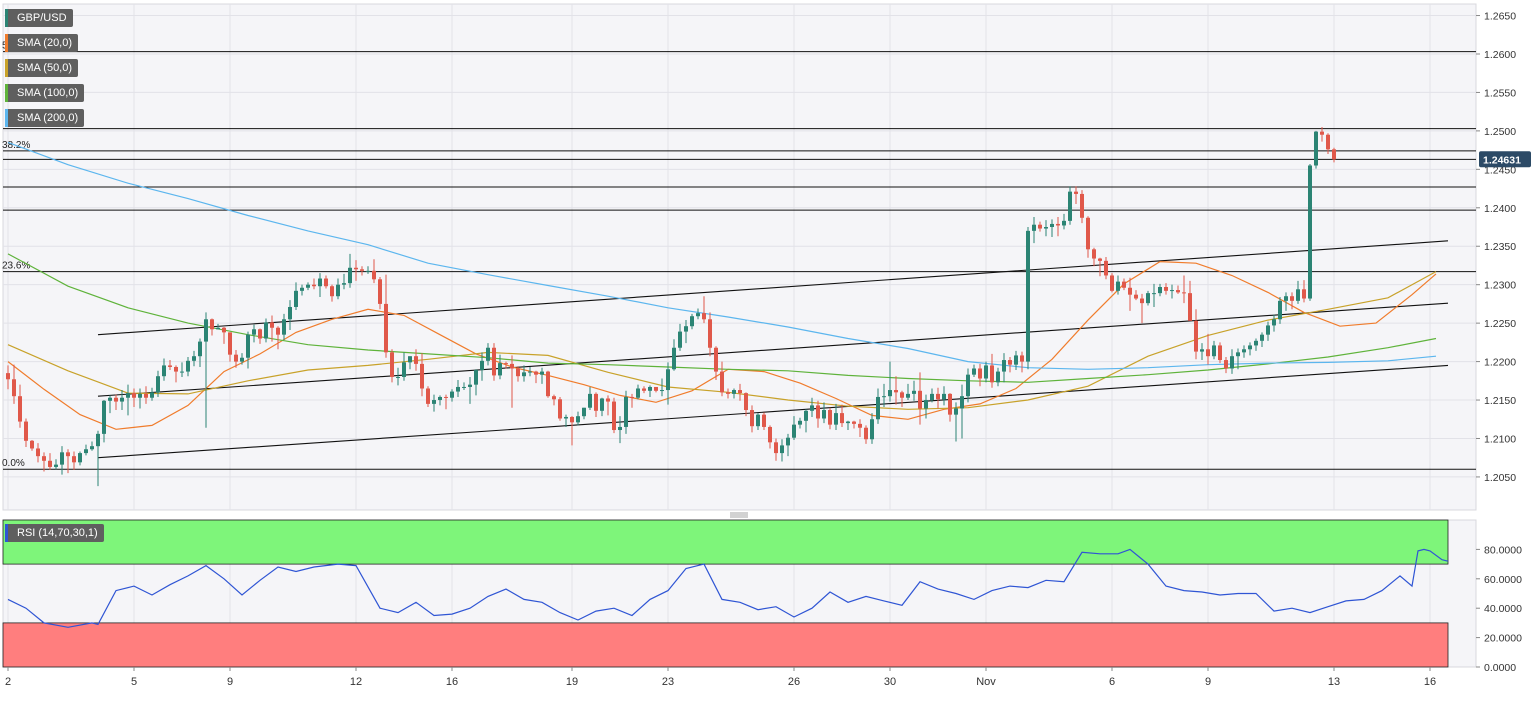 This screenshot has height=701, width=1536. What do you see at coordinates (6, 533) in the screenshot?
I see `rsi-swatch` at bounding box center [6, 533].